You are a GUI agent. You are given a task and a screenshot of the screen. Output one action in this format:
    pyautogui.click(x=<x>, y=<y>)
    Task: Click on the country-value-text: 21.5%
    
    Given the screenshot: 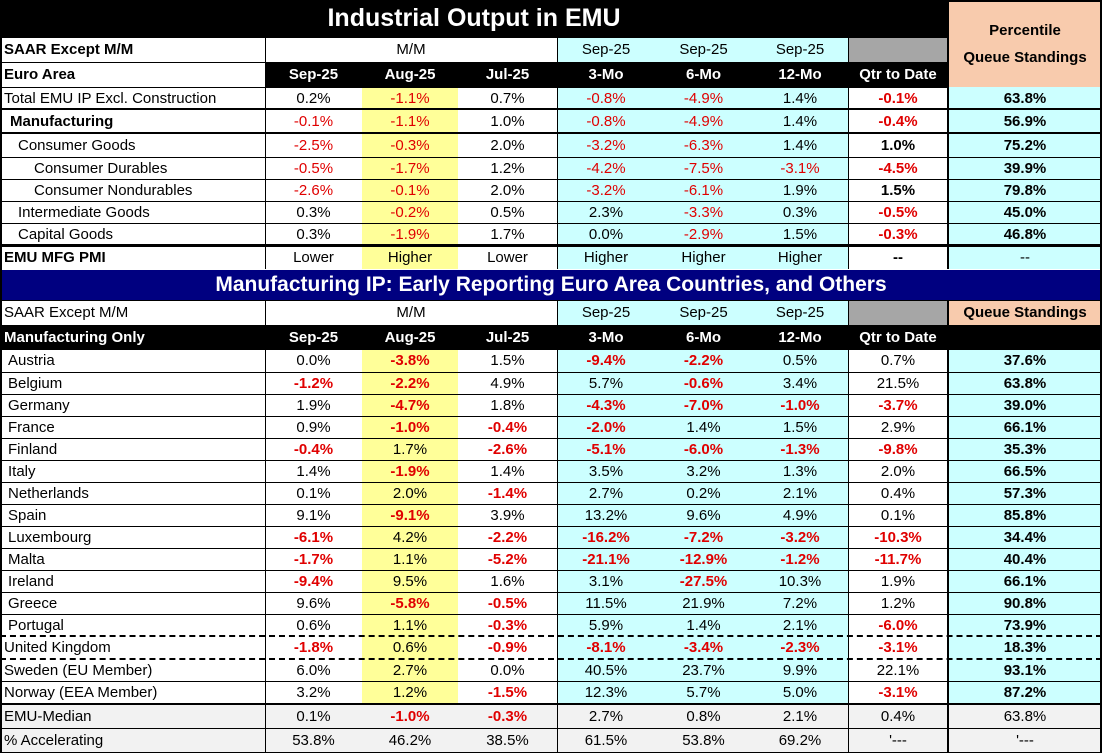 What is the action you would take?
    pyautogui.click(x=898, y=383)
    